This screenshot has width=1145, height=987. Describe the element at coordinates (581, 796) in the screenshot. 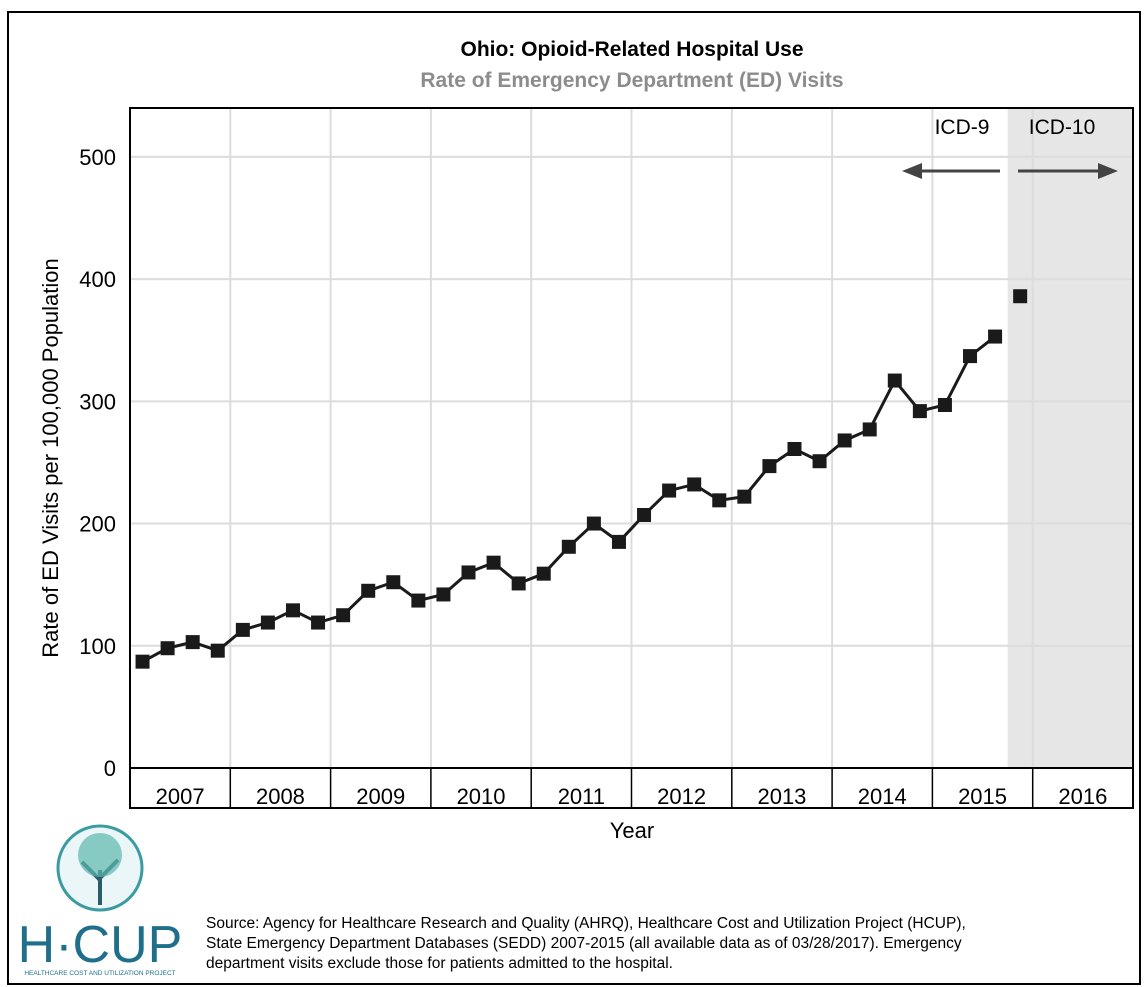

I see `x-tick-label: 2011` at that location.